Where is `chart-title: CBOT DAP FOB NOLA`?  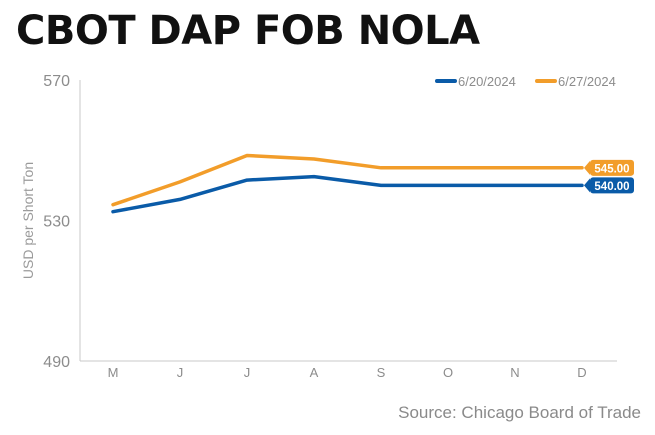 chart-title: CBOT DAP FOB NOLA is located at coordinates (248, 31).